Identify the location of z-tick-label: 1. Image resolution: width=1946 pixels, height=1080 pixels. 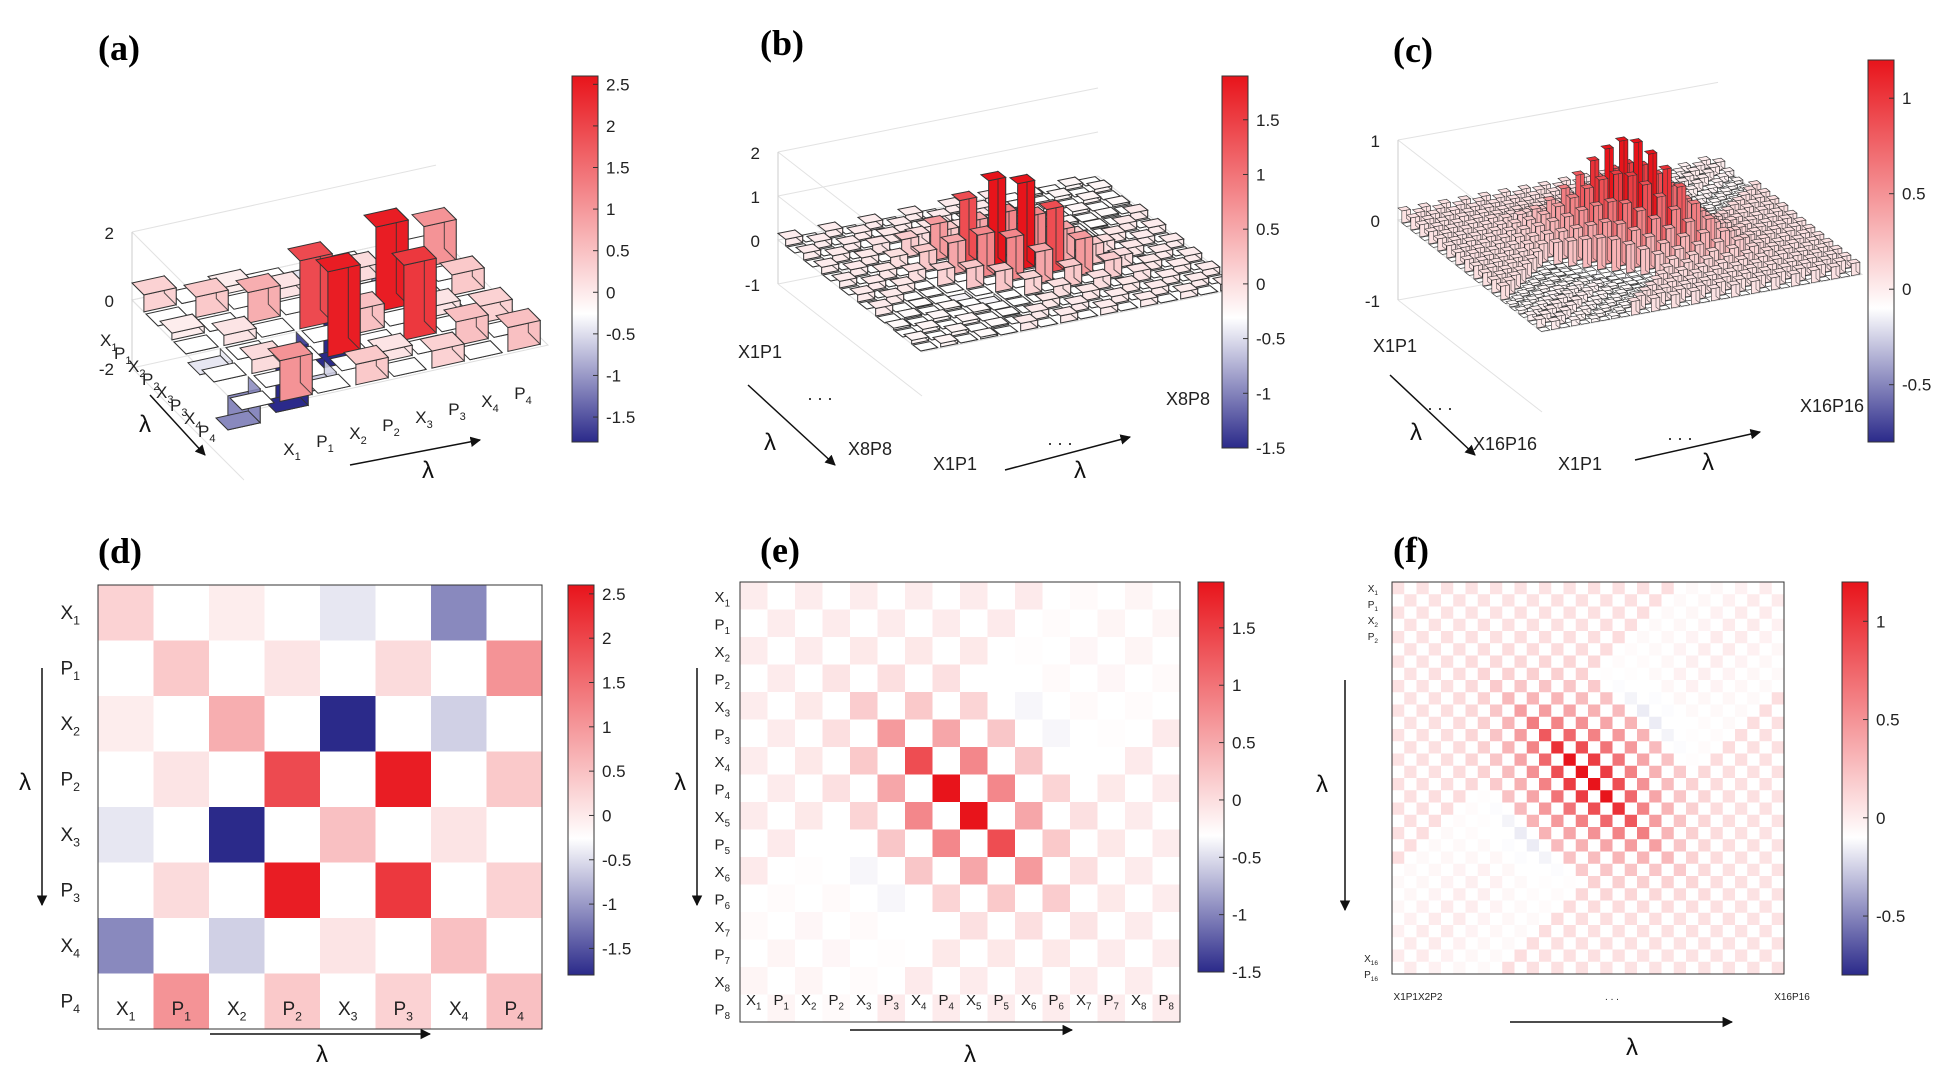
(1375, 141).